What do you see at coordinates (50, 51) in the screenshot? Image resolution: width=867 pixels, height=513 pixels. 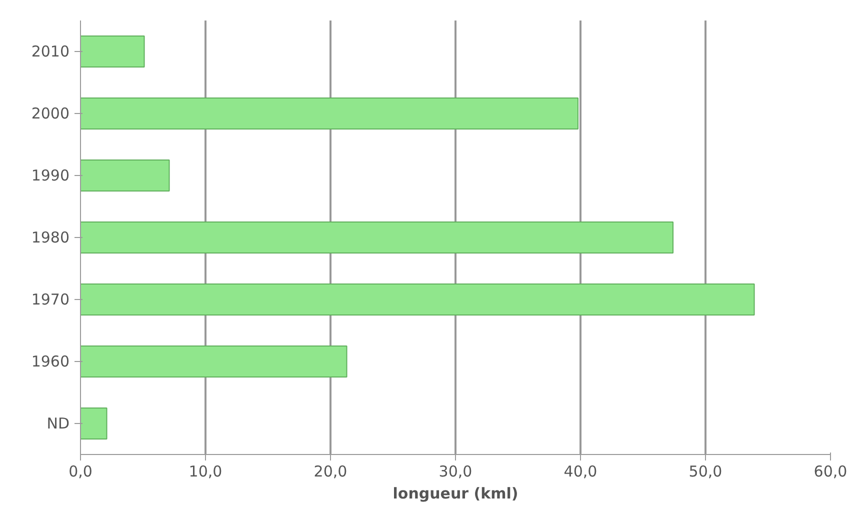 I see `y-tick-label: 2010` at bounding box center [50, 51].